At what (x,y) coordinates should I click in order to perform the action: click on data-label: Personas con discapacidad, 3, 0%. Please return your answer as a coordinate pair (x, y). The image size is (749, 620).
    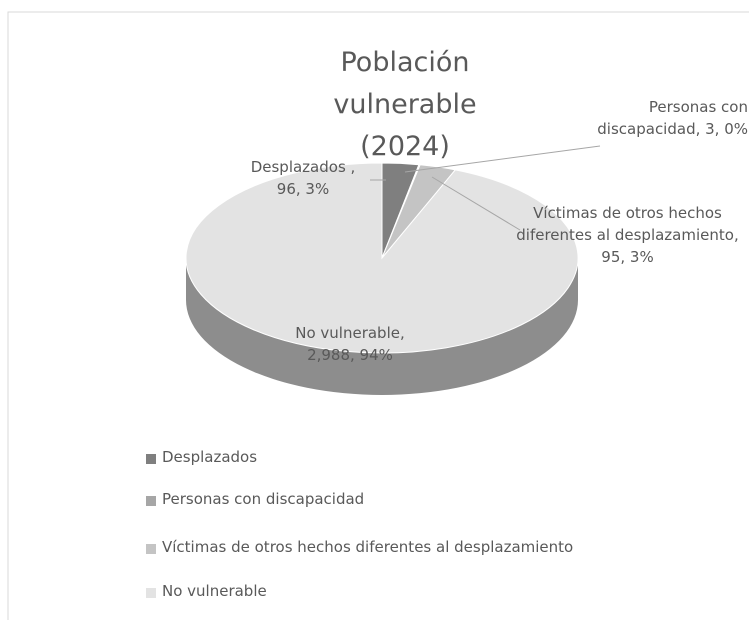
    Looking at the image, I should click on (672, 118).